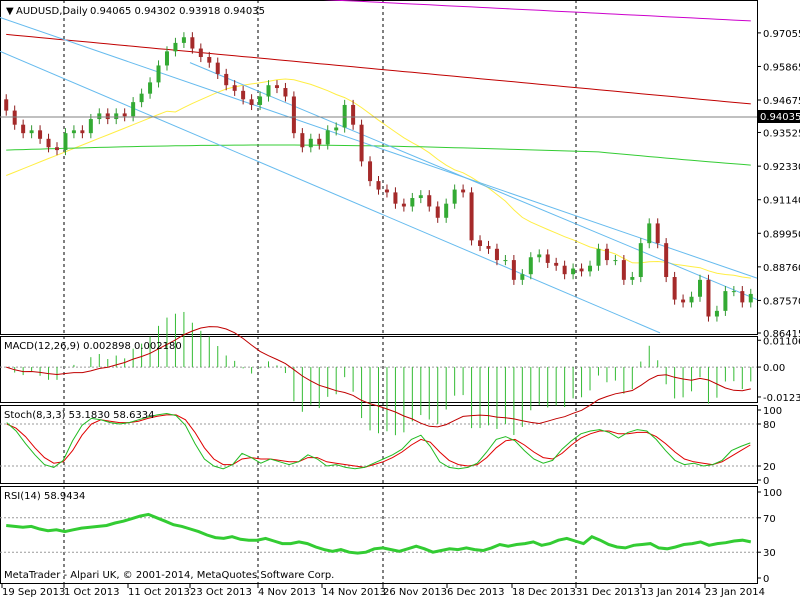 The height and width of the screenshot is (600, 800). Describe the element at coordinates (781, 67) in the screenshot. I see `price-tick-label: 0.95865` at that location.